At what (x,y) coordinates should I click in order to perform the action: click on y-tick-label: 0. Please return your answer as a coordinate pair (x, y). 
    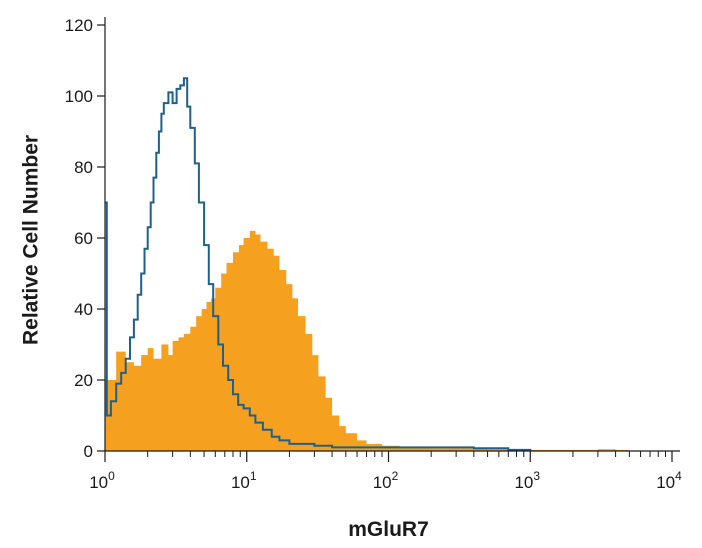
    Looking at the image, I should click on (88, 451).